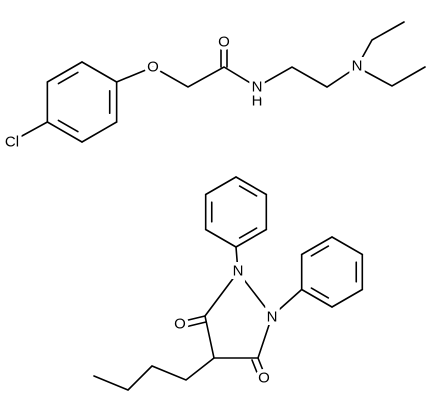 This screenshot has height=403, width=433. What do you see at coordinates (154, 374) in the screenshot?
I see `butyl-chain` at bounding box center [154, 374].